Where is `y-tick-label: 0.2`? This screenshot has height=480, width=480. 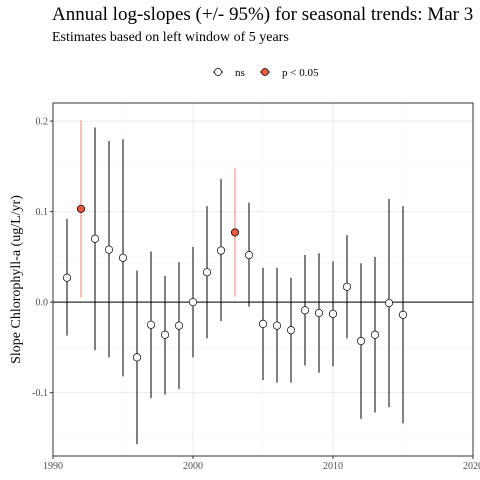 y-tick-label: 0.2 is located at coordinates (42, 122).